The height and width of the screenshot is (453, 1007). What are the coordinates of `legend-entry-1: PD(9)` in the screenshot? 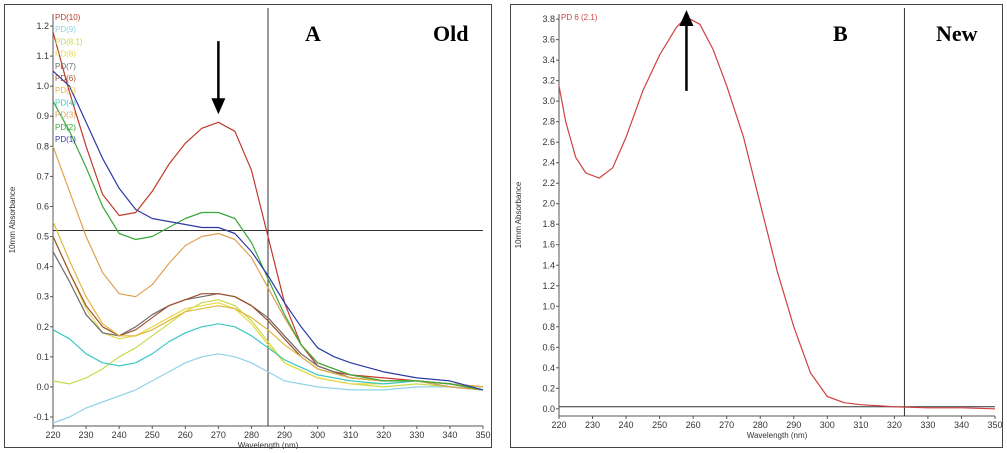 It's located at (65, 29).